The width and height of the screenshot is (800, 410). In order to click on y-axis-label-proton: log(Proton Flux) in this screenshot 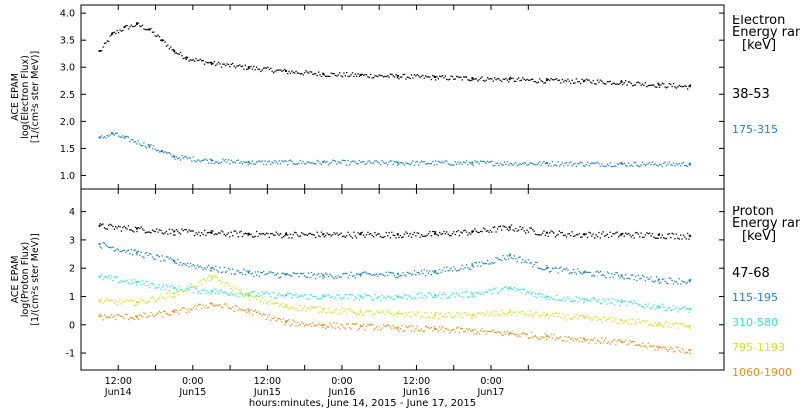, I will do `click(25, 279)`.